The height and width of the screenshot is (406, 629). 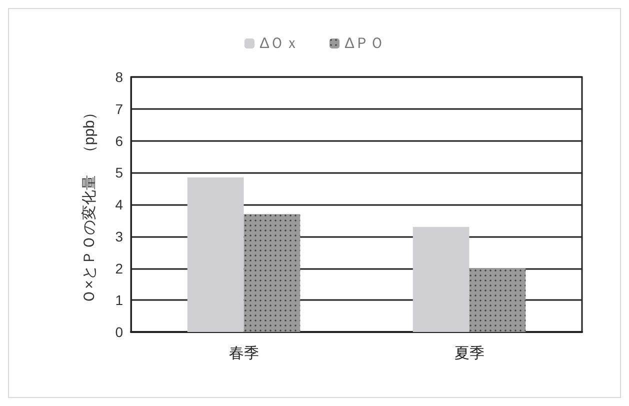 What do you see at coordinates (469, 353) in the screenshot?
I see `x-tick-label: 夏季` at bounding box center [469, 353].